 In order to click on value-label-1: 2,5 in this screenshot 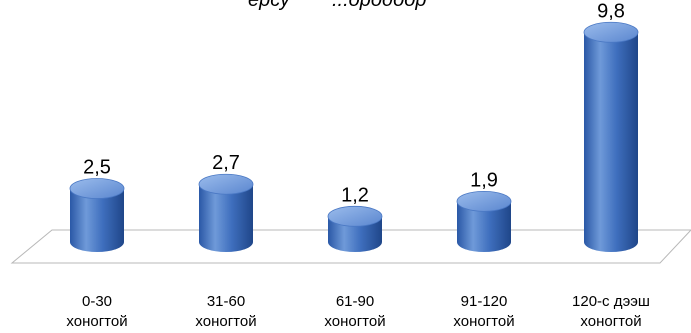, I will do `click(97, 168)`.